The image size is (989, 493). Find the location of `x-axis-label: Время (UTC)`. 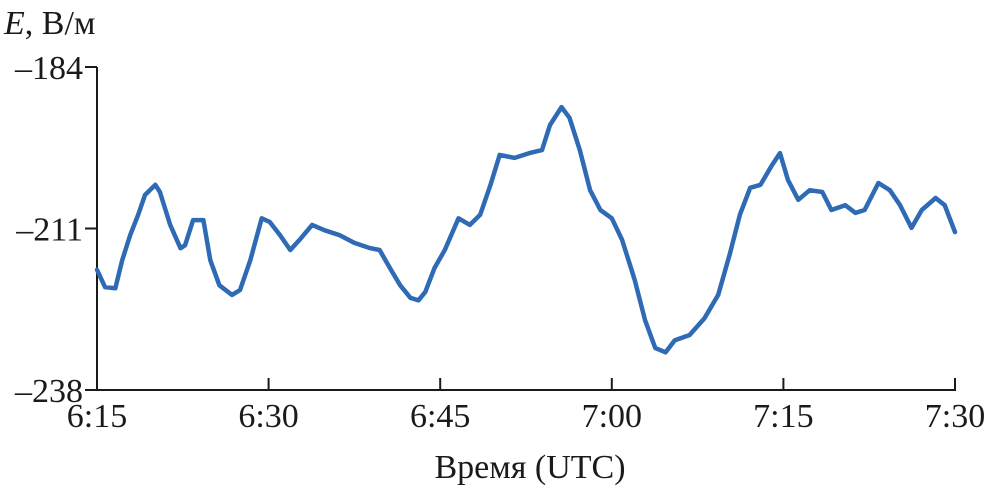

x-axis-label: Время (UTC) is located at coordinates (529, 467).